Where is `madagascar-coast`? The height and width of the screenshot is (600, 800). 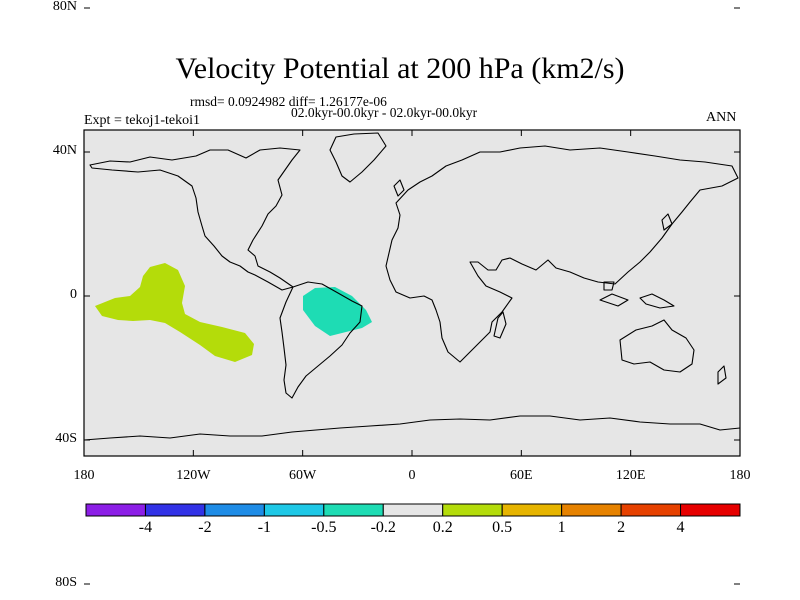
madagascar-coast is located at coordinates (500, 325).